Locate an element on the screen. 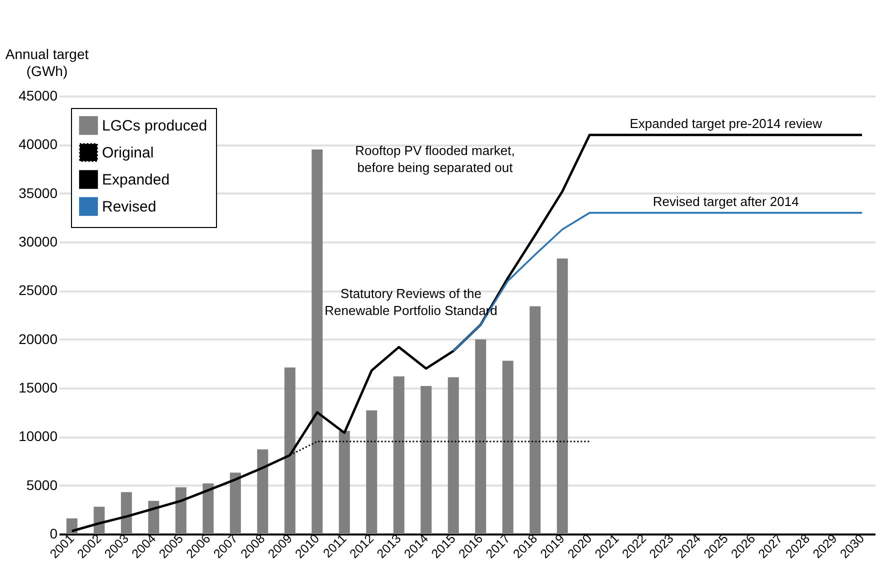 This screenshot has height=566, width=880. y-tick-label: 15000 is located at coordinates (38, 388).